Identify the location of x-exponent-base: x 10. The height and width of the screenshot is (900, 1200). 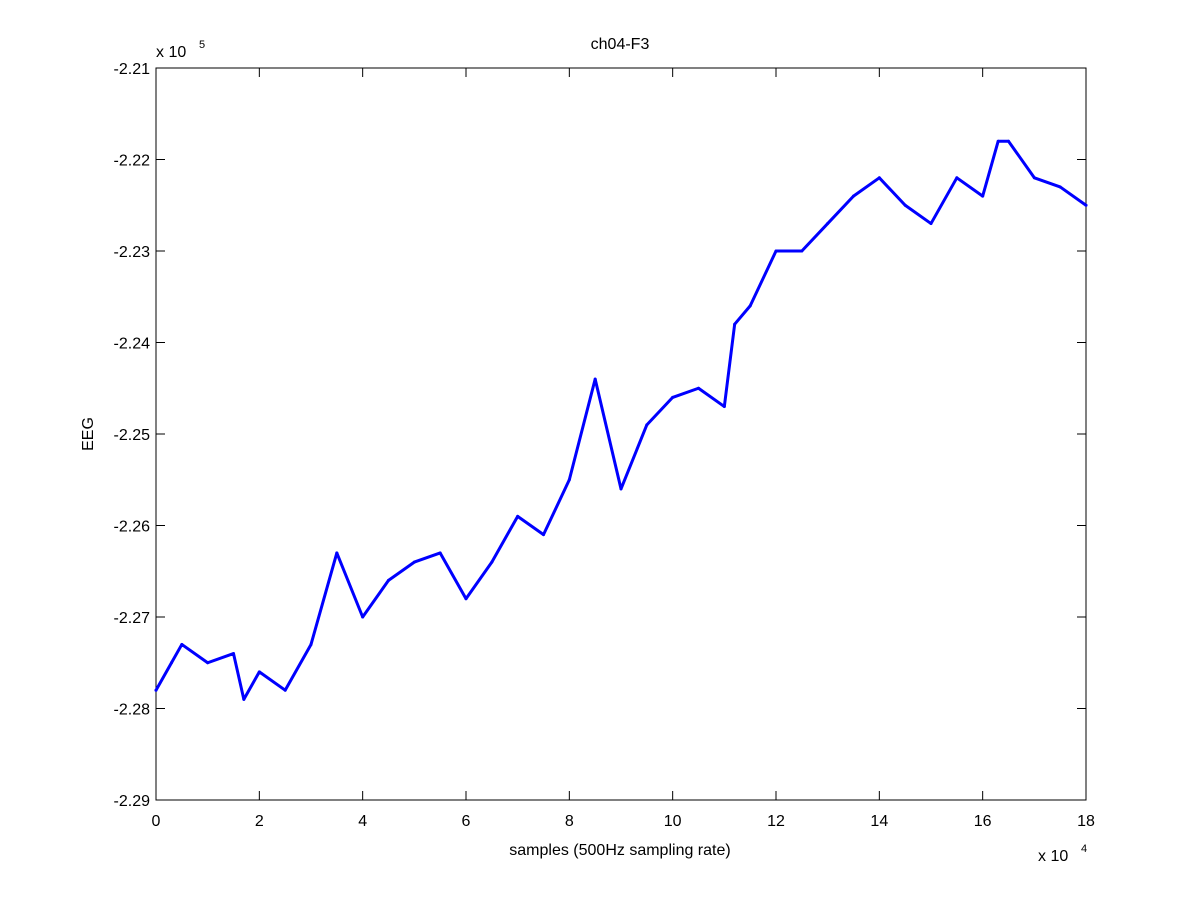
(1053, 856).